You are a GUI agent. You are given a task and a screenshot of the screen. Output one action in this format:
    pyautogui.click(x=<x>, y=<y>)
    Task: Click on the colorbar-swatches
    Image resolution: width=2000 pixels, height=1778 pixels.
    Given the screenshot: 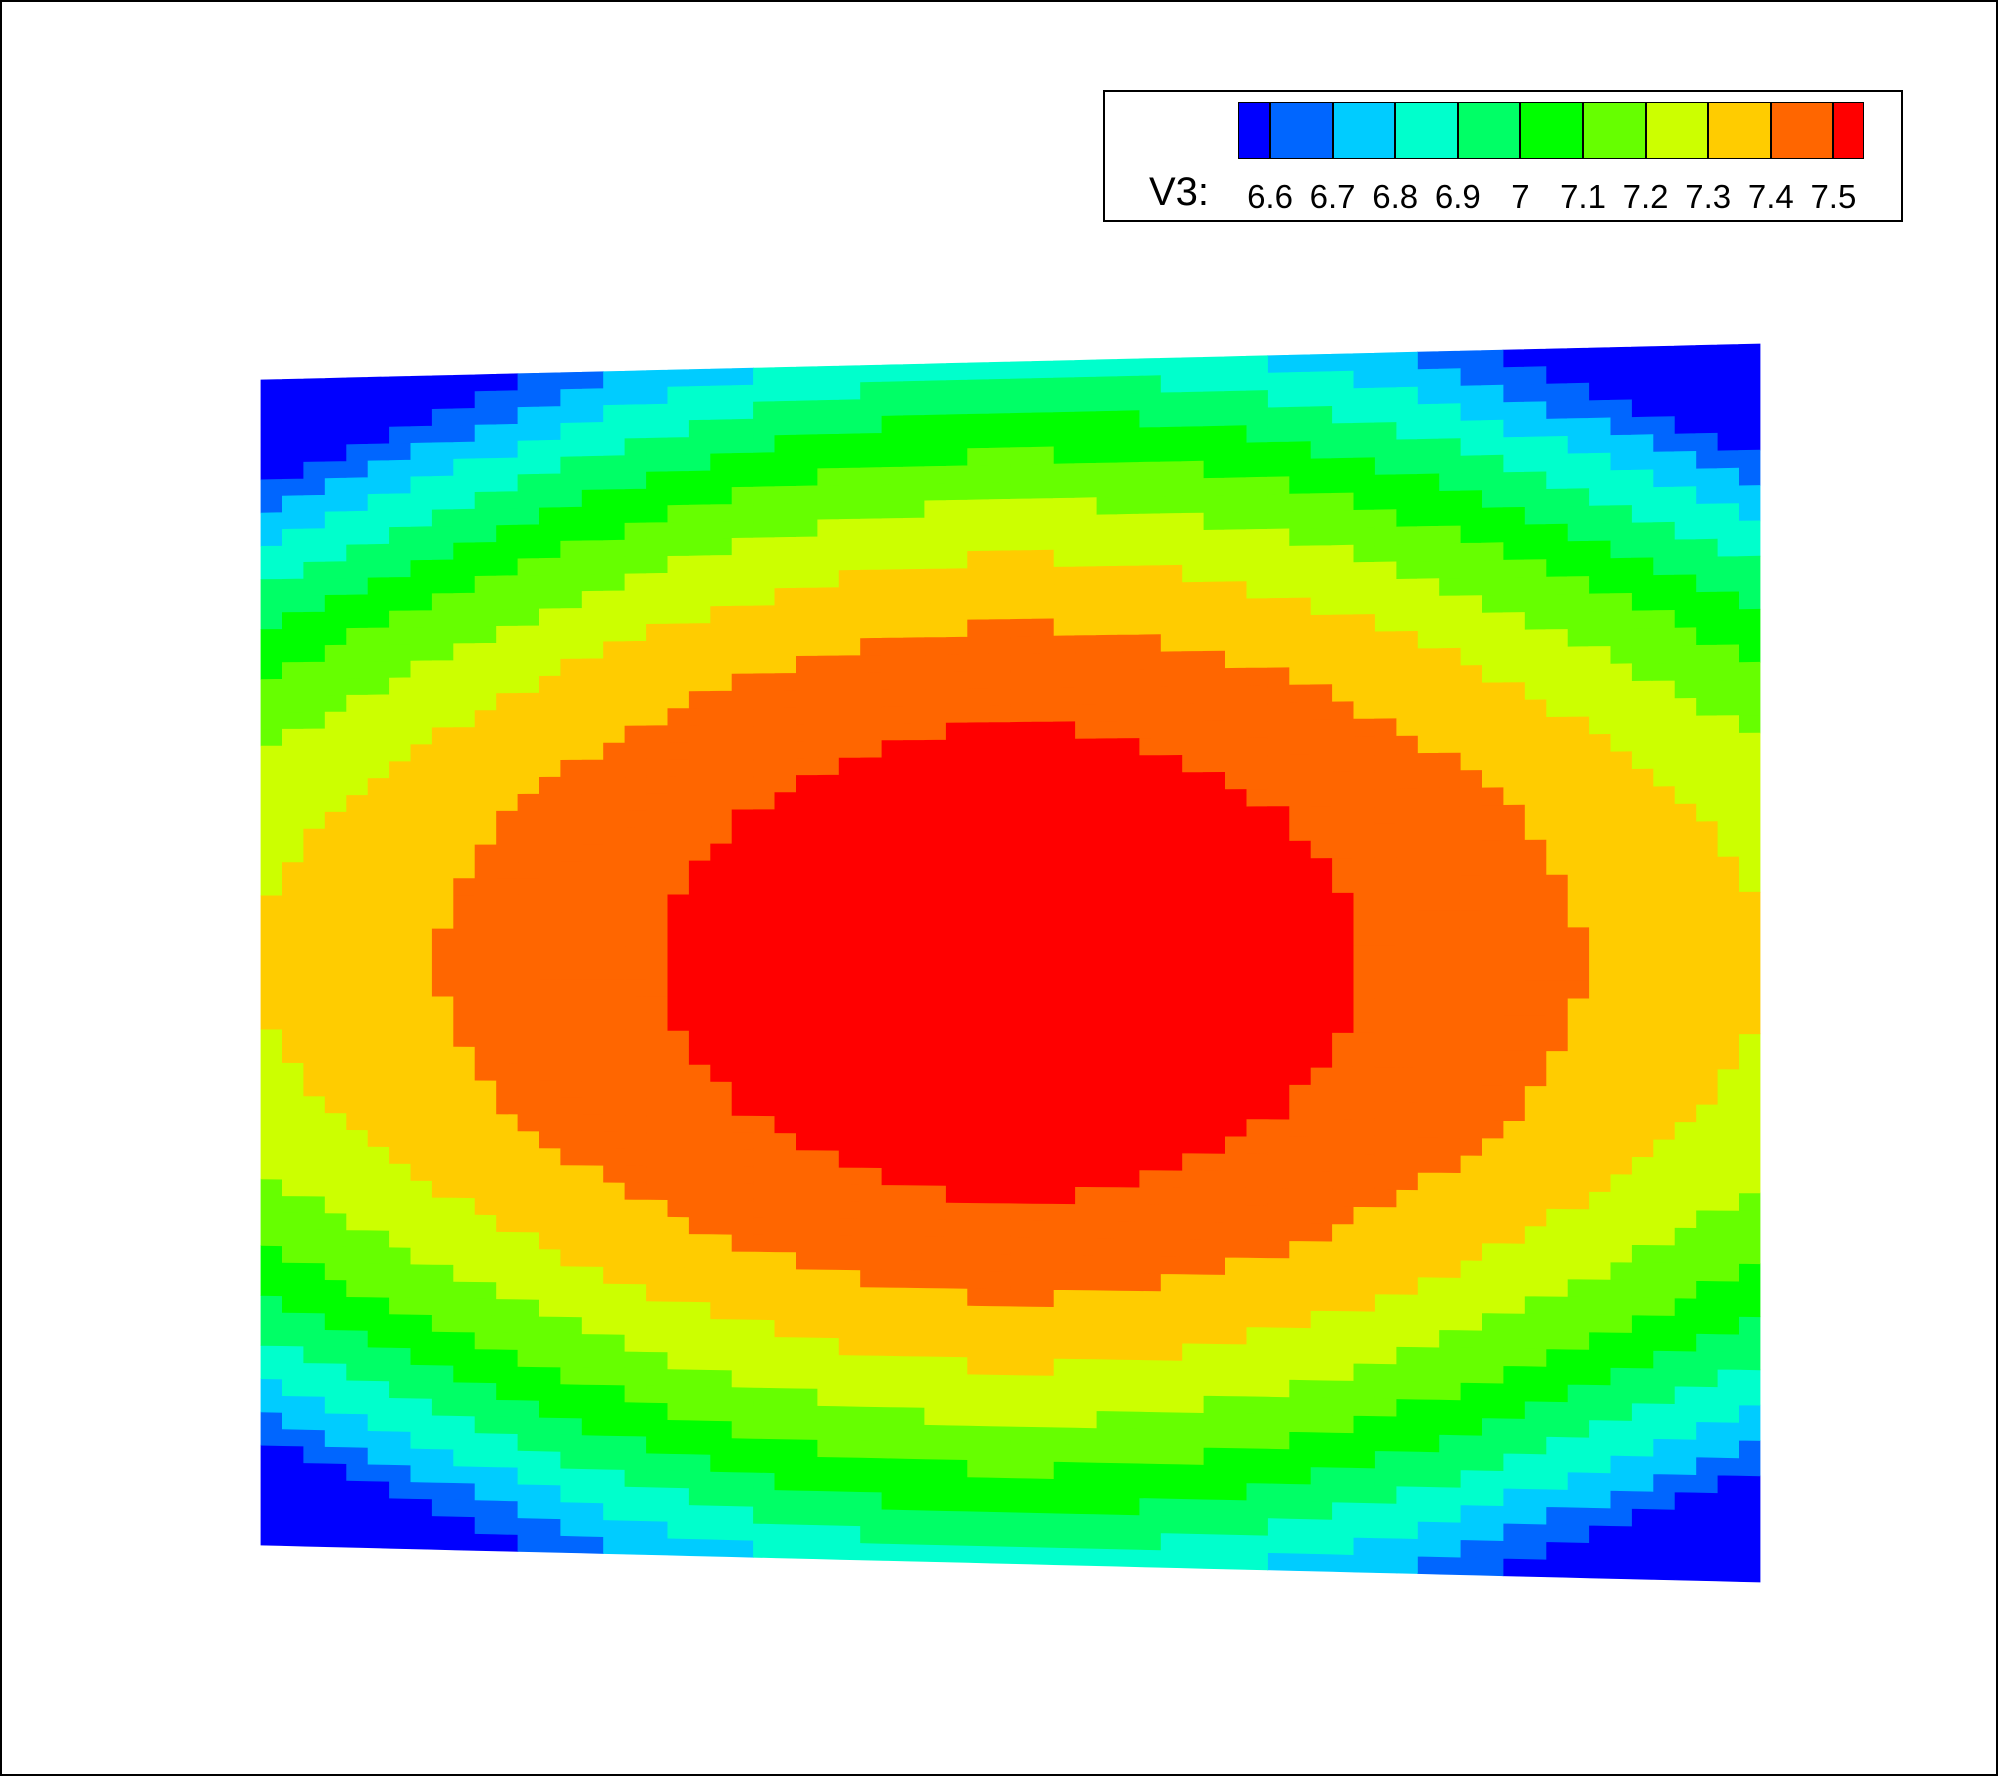 What is the action you would take?
    pyautogui.click(x=1550, y=130)
    